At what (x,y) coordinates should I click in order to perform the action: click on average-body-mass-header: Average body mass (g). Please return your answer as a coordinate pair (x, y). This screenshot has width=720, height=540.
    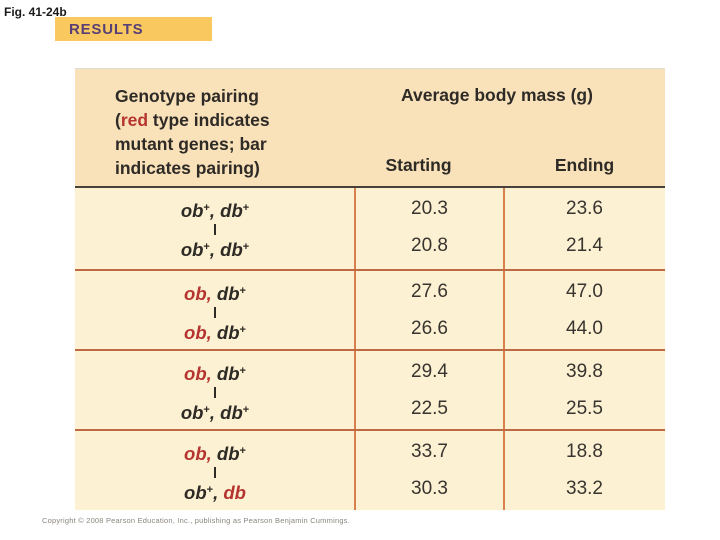
    Looking at the image, I should click on (497, 95).